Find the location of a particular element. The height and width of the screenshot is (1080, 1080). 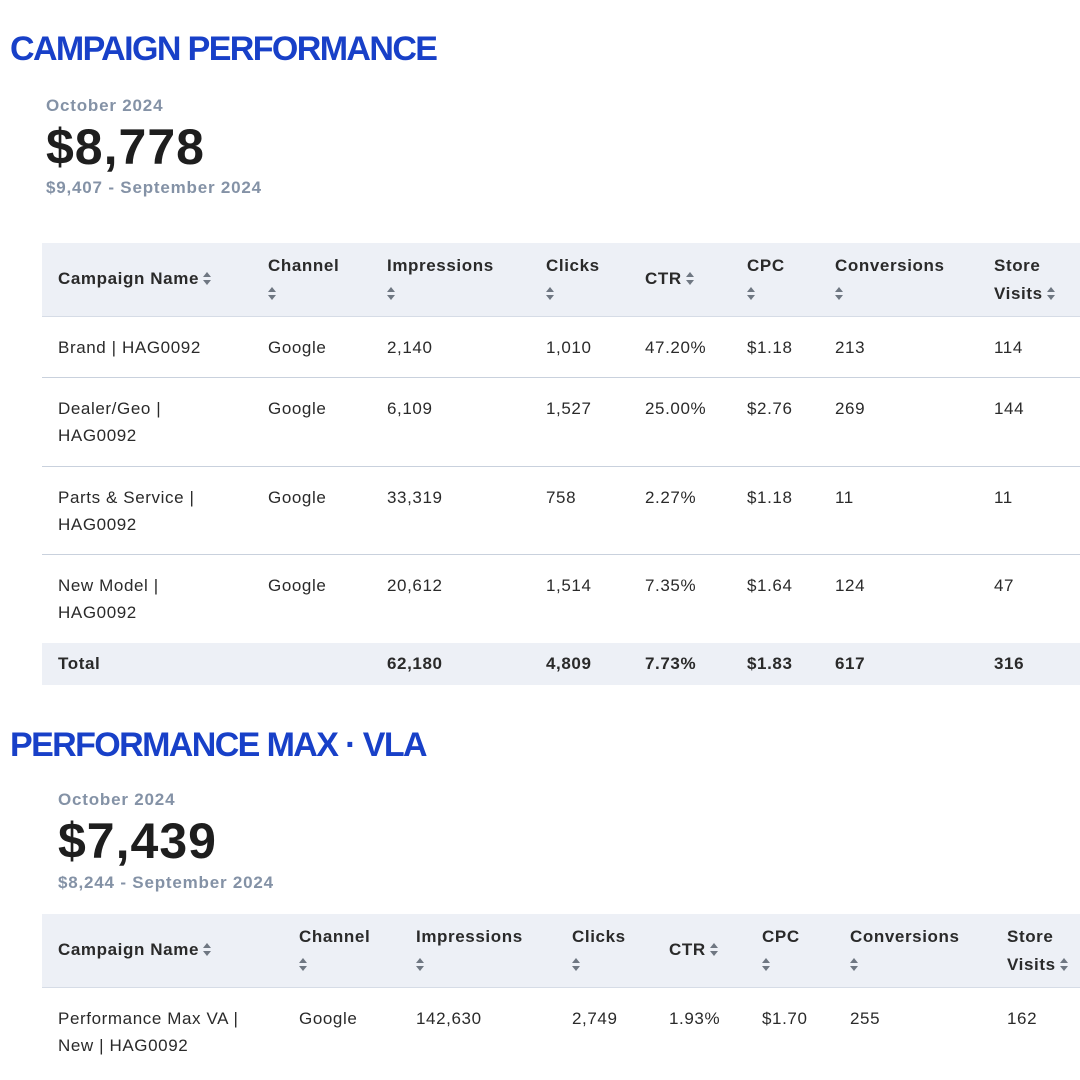

cell-campaign-name: Parts & Service | HAG0092 is located at coordinates (126, 511).